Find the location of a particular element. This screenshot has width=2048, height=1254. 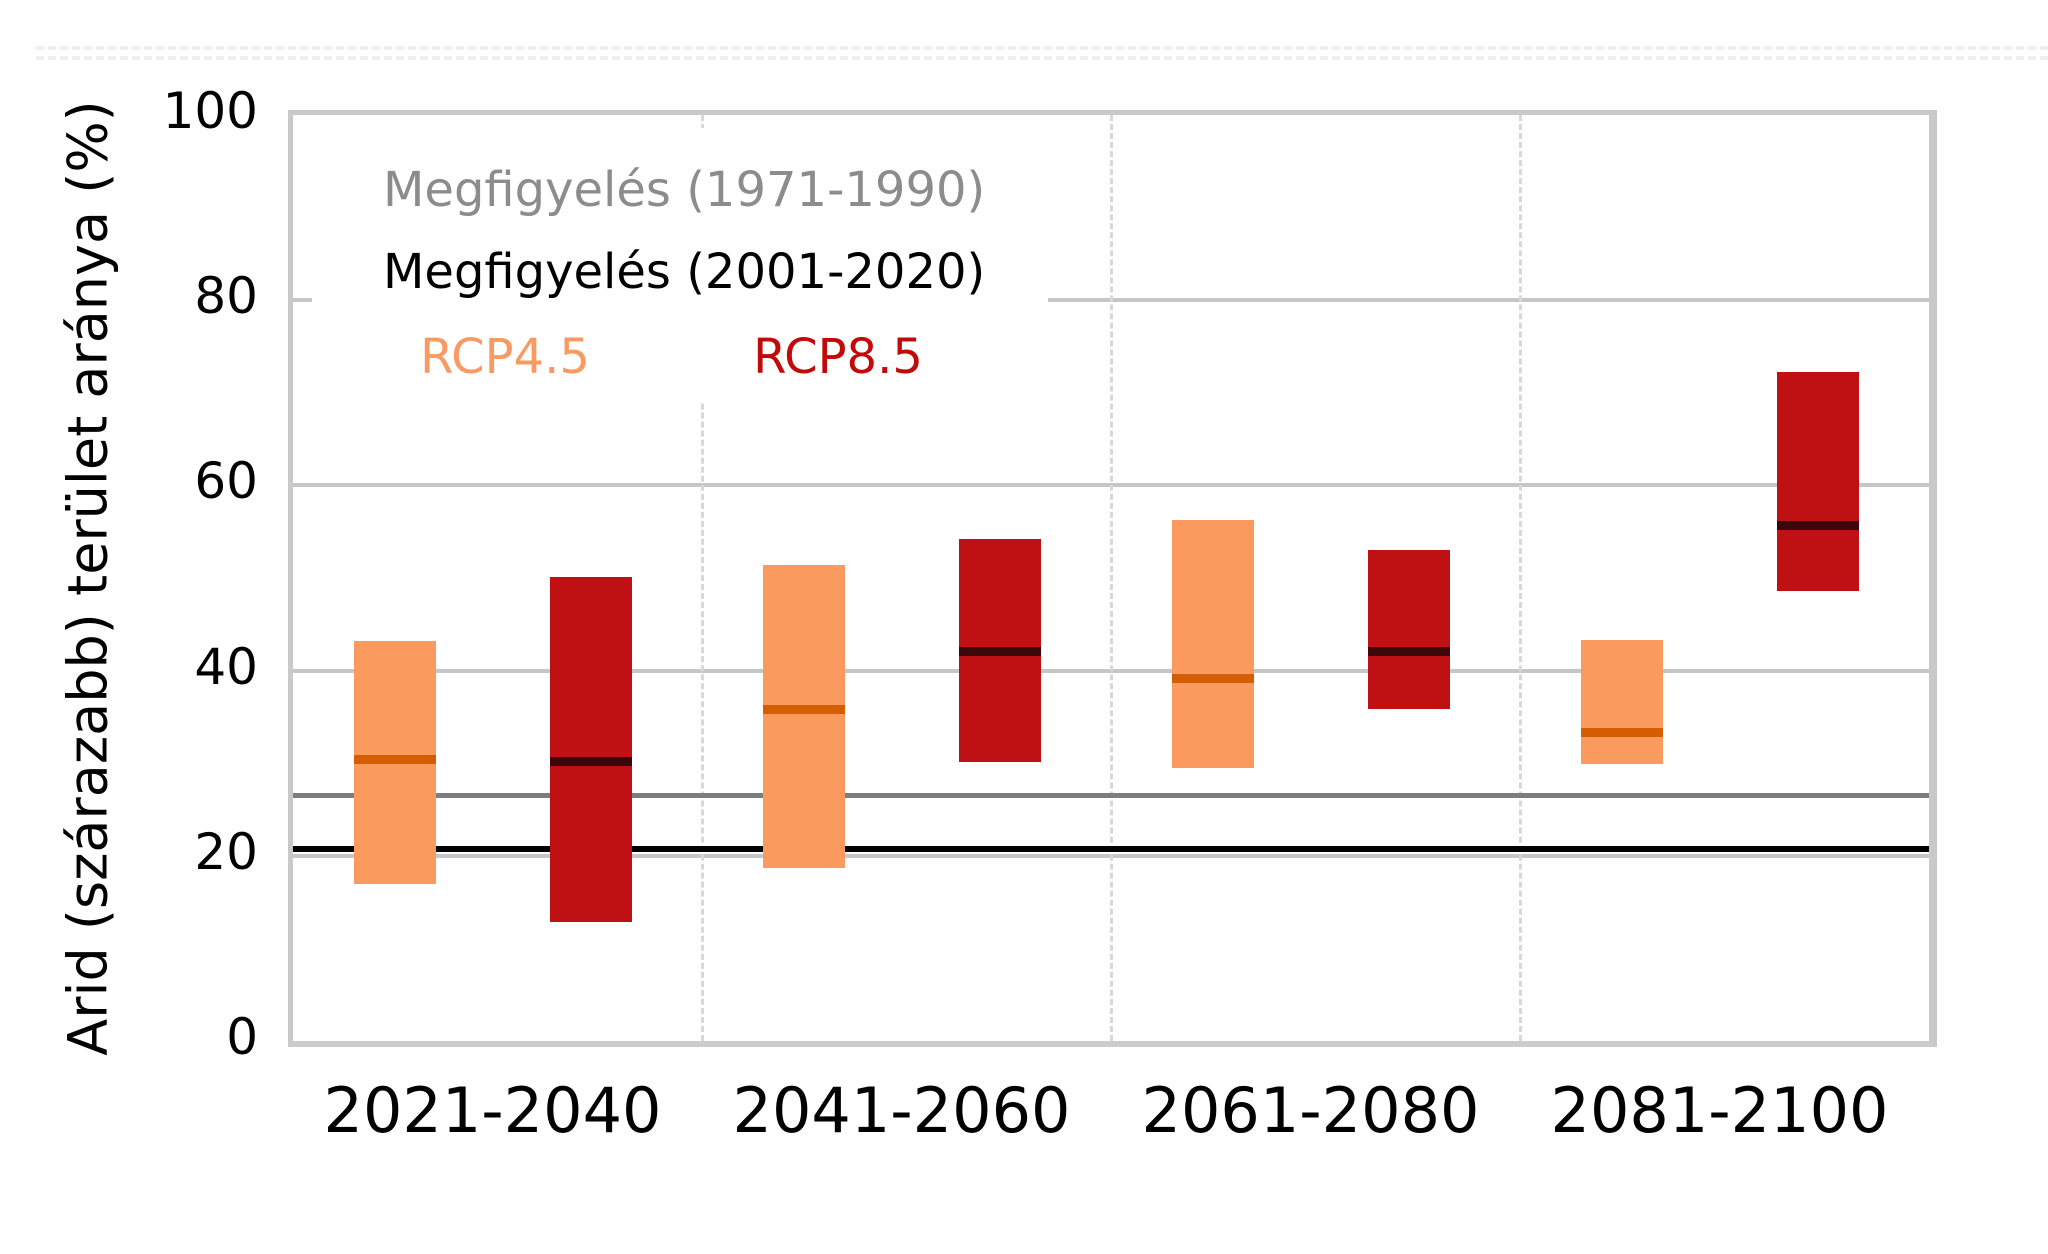

median-RCP4.5-2081-2100 is located at coordinates (1621, 733).